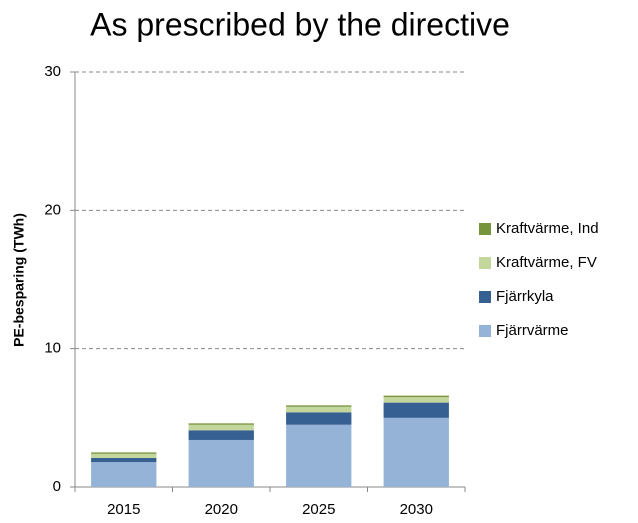 This screenshot has width=638, height=523. What do you see at coordinates (221, 509) in the screenshot?
I see `x-tick-label: 2020` at bounding box center [221, 509].